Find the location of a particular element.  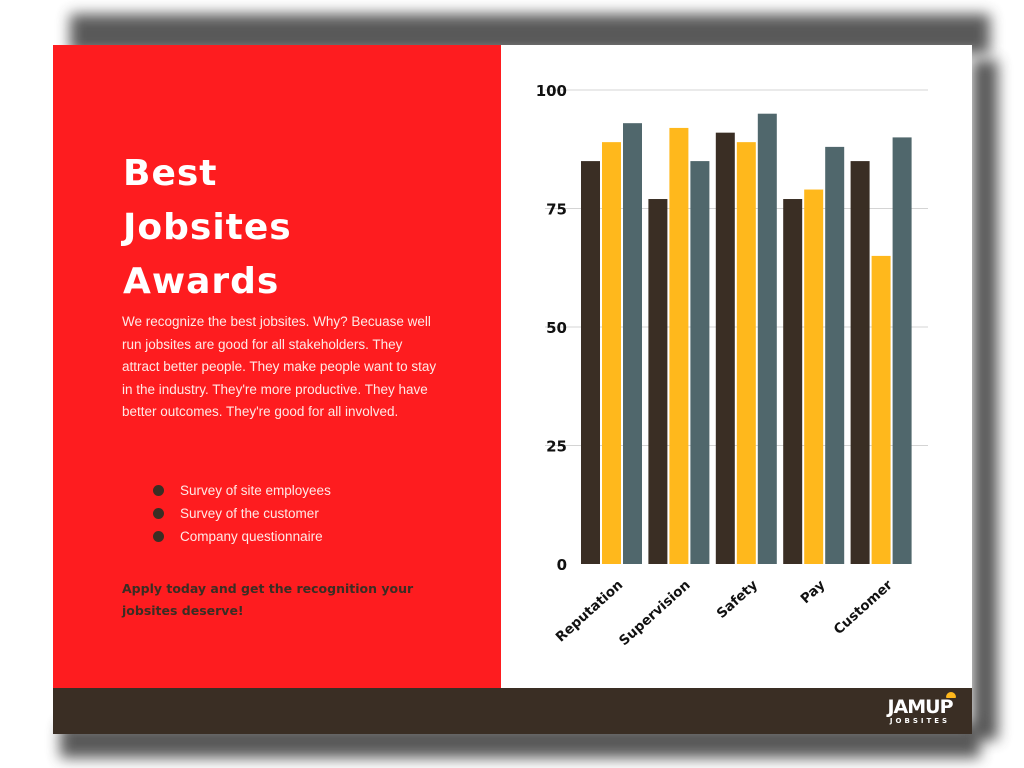

y-tick-label: 0 is located at coordinates (562, 565).